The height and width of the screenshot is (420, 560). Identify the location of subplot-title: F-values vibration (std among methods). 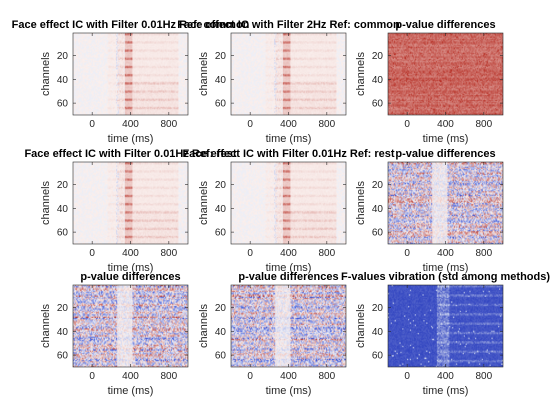
(445, 277).